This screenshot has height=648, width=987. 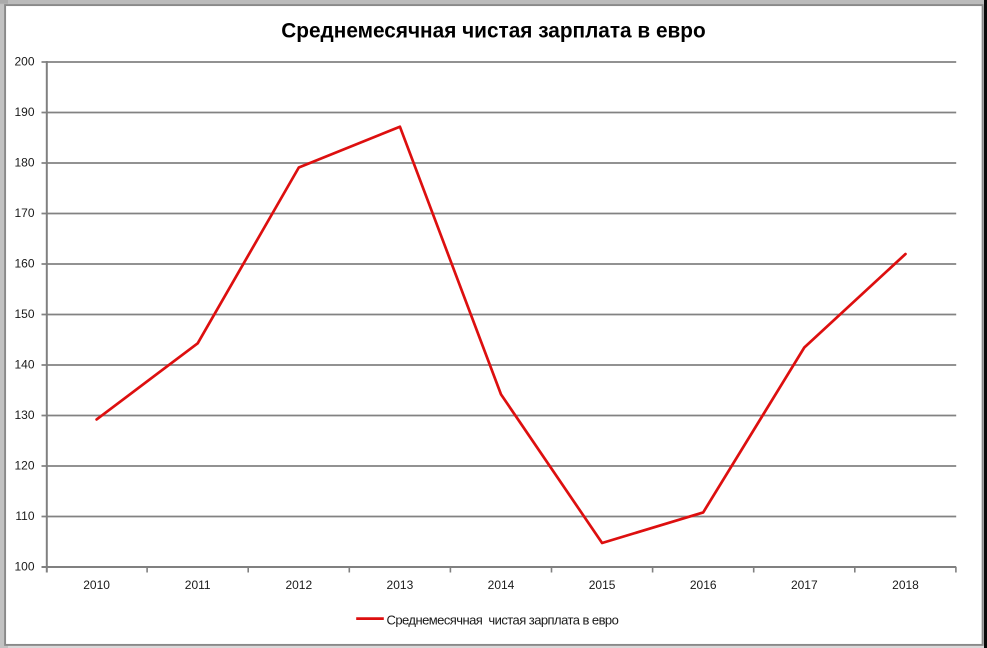 I want to click on svg-text: 2010, so click(x=96, y=585).